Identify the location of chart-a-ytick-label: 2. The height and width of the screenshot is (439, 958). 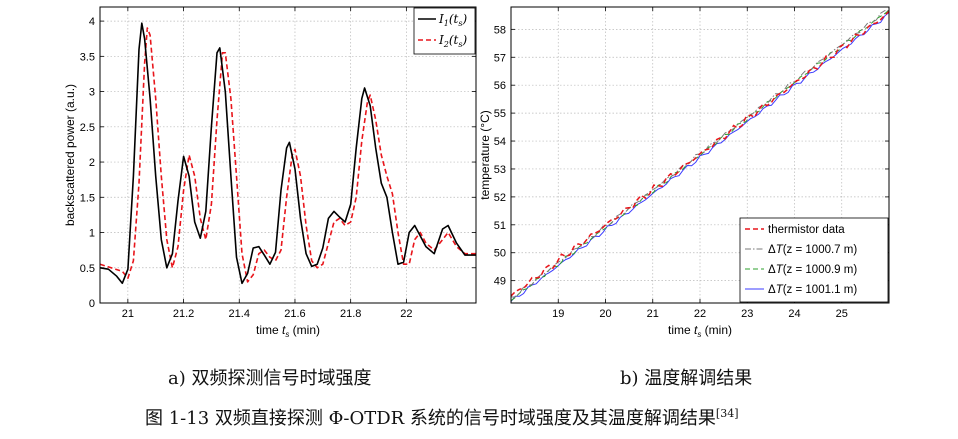
(92, 163).